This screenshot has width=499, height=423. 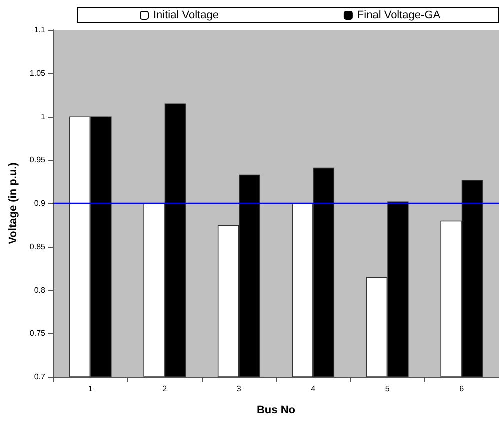 What do you see at coordinates (38, 73) in the screenshot?
I see `y-tick-label: 1.05` at bounding box center [38, 73].